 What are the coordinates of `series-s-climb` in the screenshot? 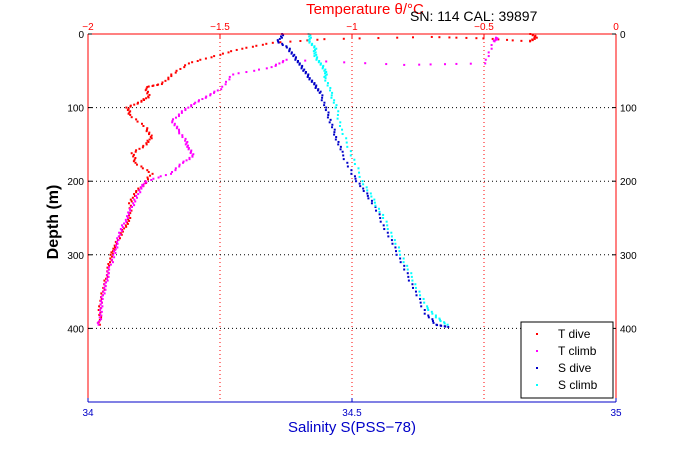 It's located at (378, 179).